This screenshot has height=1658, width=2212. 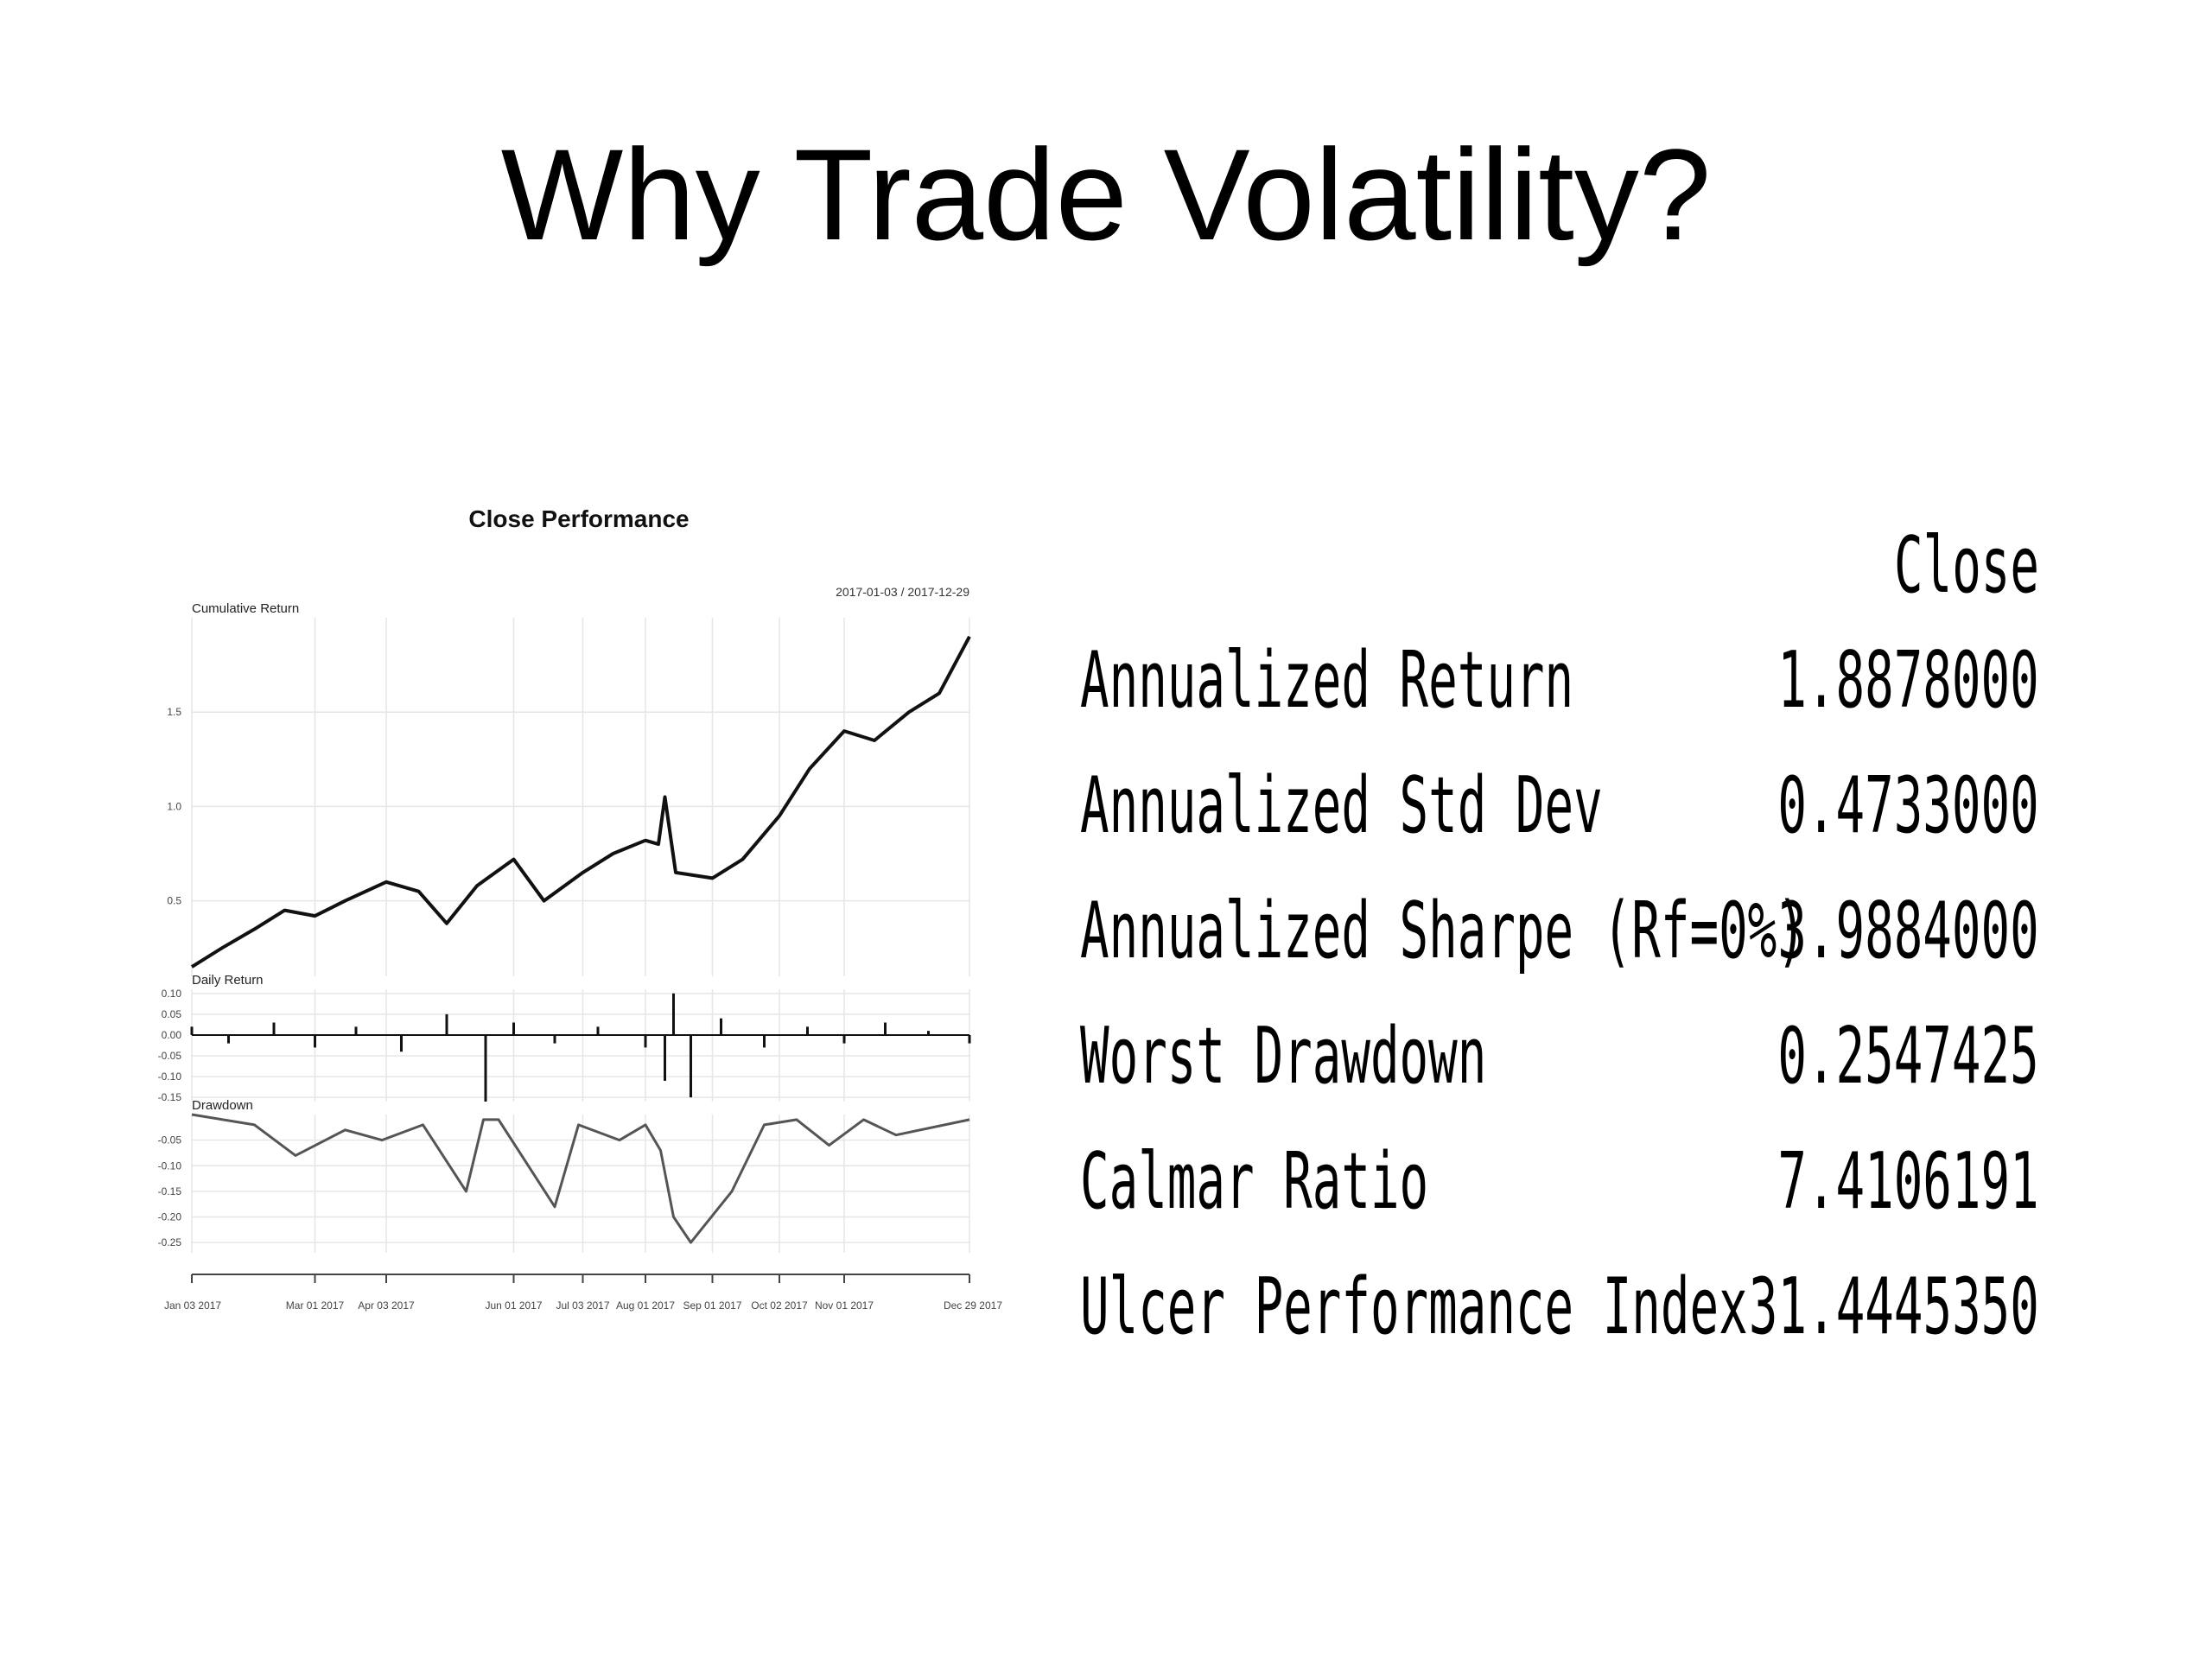 I want to click on stats-row: Annualized Sharpe (Rf=0%) 3.9884000, so click(x=1559, y=931).